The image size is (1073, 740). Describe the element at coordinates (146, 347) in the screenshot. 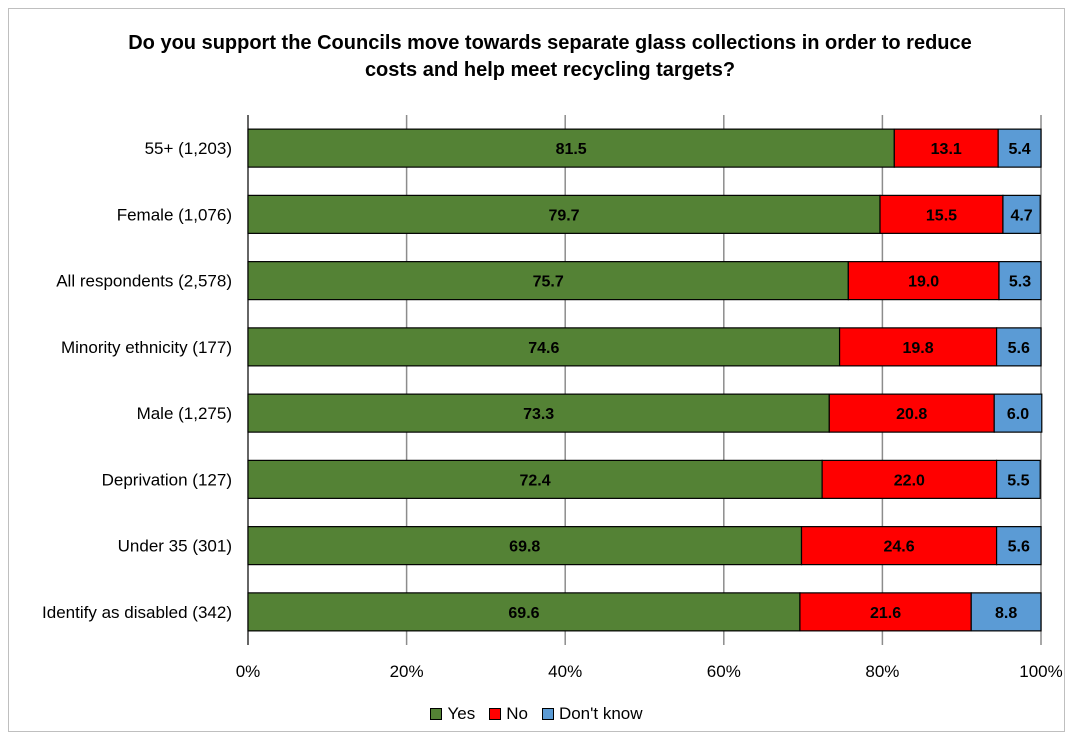

I see `category-label: Minority ethnicity (177)` at that location.